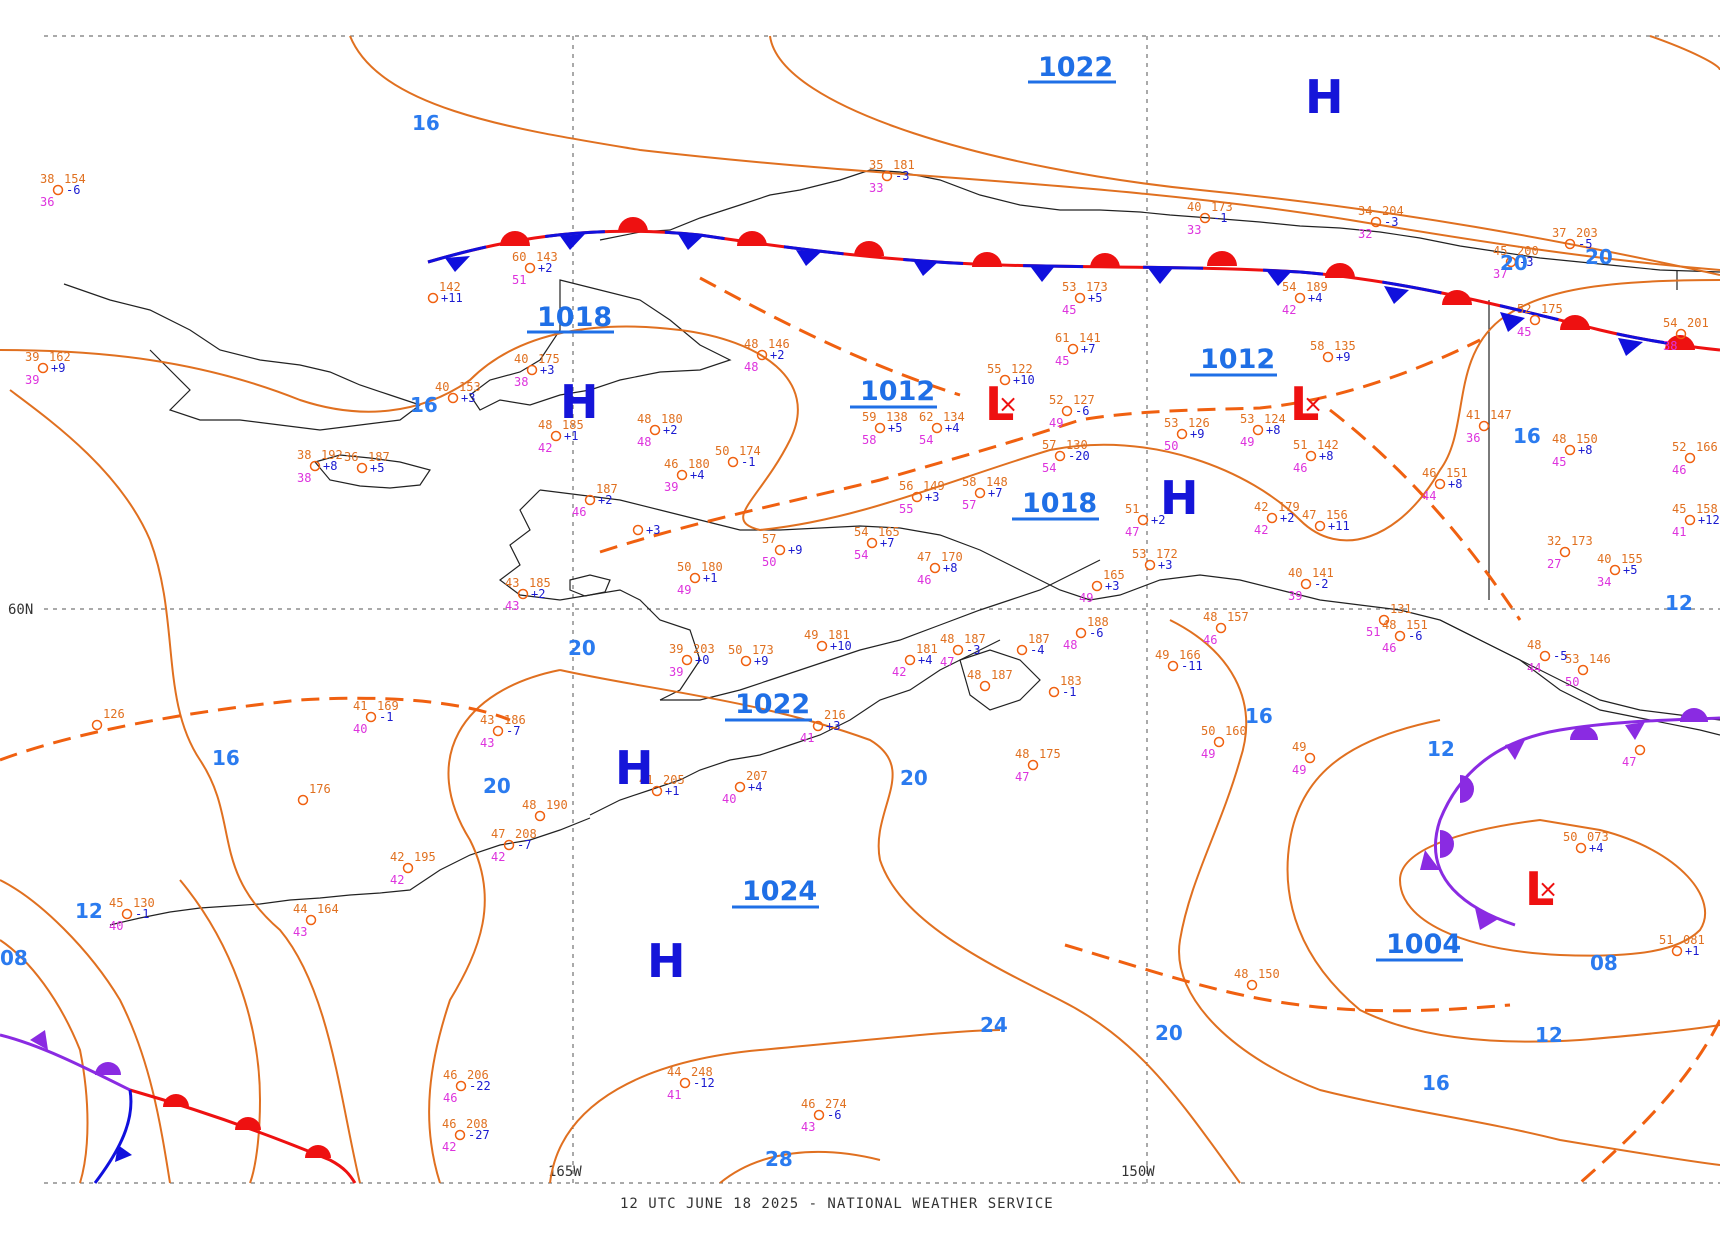 The width and height of the screenshot is (1720, 1260). I want to click on station-plot: 52 127-6 49, so click(1072, 411).